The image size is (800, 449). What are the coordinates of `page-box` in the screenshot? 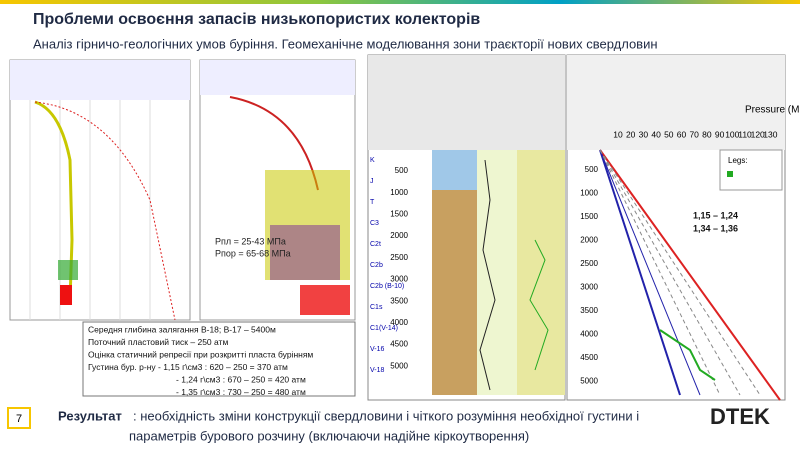 It's located at (19, 418).